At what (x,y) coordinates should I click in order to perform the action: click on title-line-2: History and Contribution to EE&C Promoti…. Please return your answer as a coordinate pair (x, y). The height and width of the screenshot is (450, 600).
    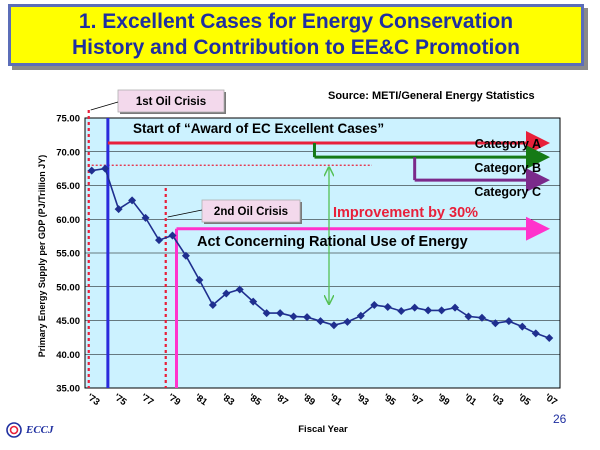
    Looking at the image, I should click on (296, 47).